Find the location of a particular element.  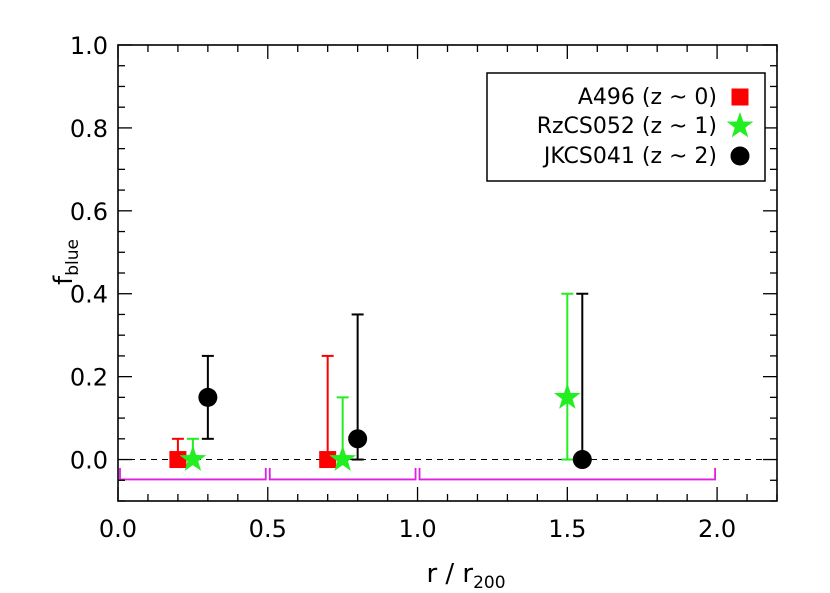

x-tick-label-0: 0.0 is located at coordinates (118, 529).